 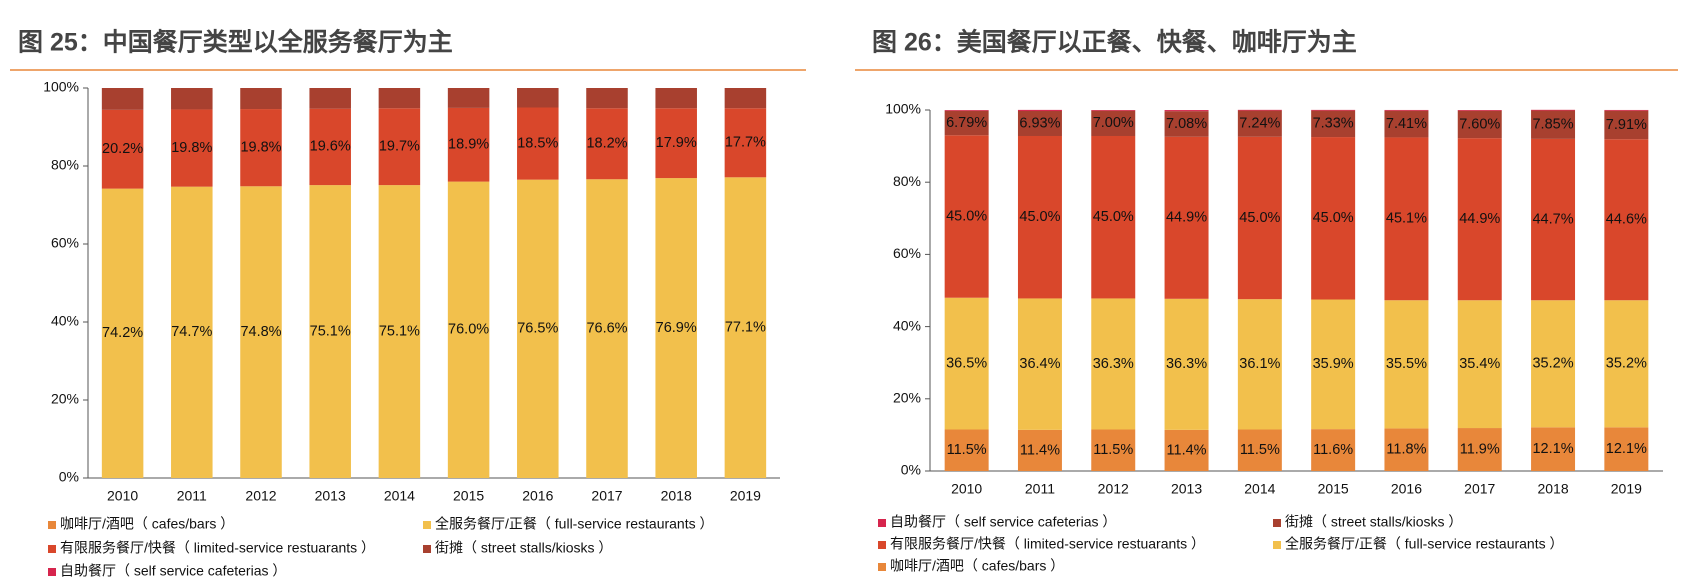 What do you see at coordinates (1186, 218) in the screenshot?
I see `value-label: 44.9%` at bounding box center [1186, 218].